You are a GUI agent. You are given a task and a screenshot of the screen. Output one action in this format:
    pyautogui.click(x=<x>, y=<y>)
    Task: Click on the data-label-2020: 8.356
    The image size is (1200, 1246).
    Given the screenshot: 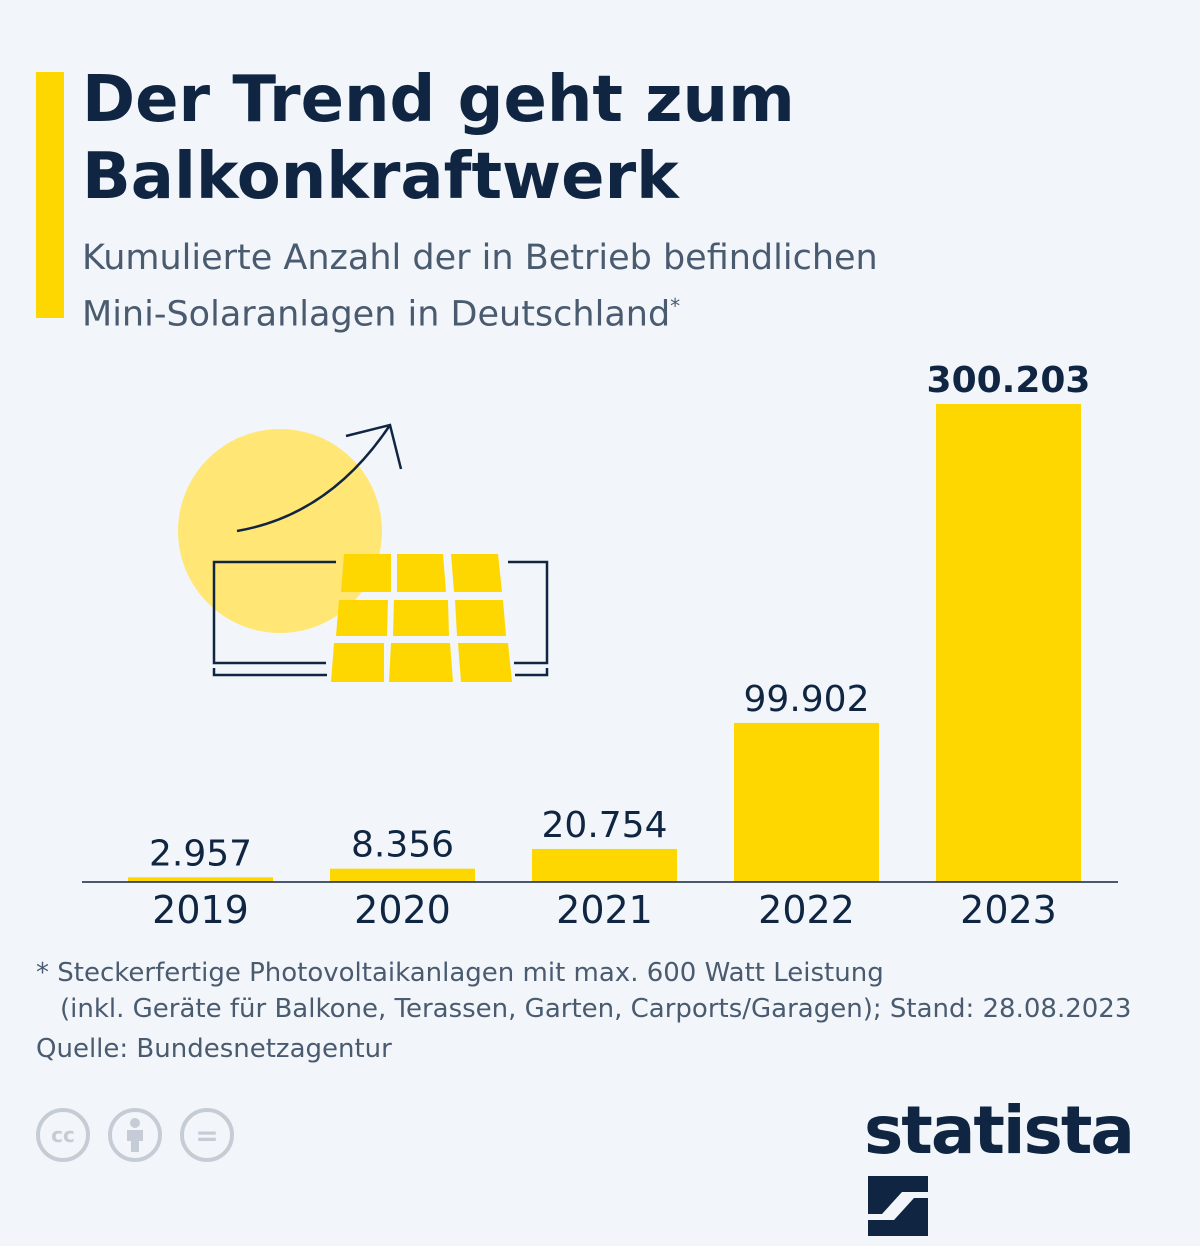 What is the action you would take?
    pyautogui.click(x=402, y=845)
    